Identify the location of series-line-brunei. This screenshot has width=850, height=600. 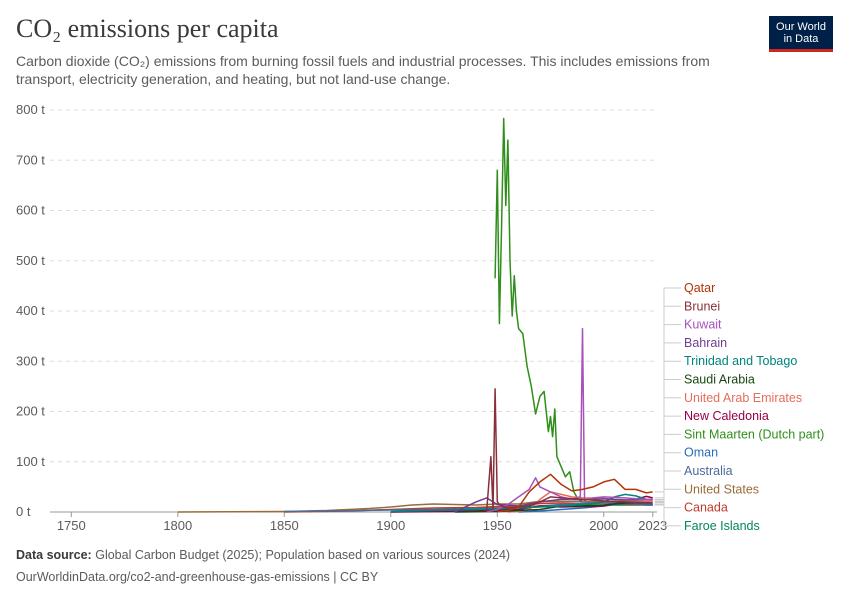
(569, 450).